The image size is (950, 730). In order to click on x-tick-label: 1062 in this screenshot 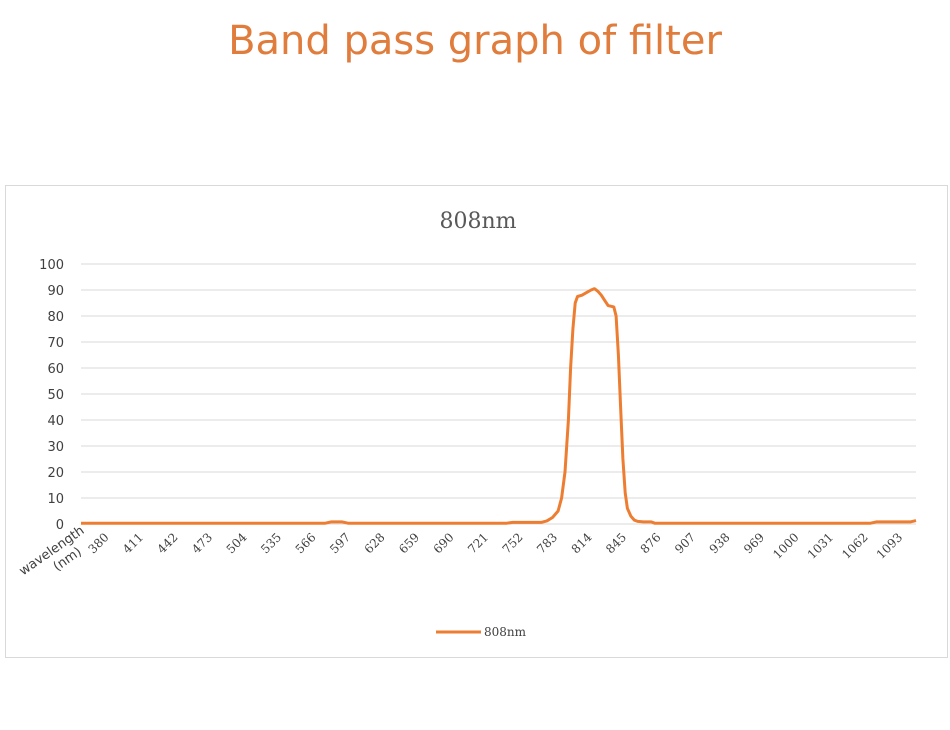, I will do `click(854, 545)`.